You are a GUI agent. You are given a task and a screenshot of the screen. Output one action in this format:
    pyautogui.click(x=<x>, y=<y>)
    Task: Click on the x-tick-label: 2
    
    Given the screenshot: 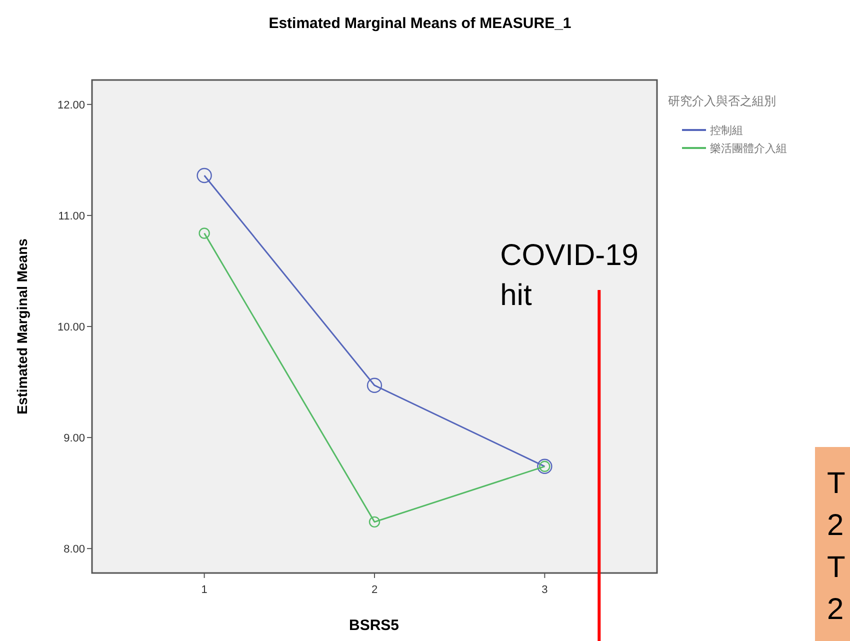 What is the action you would take?
    pyautogui.click(x=374, y=590)
    